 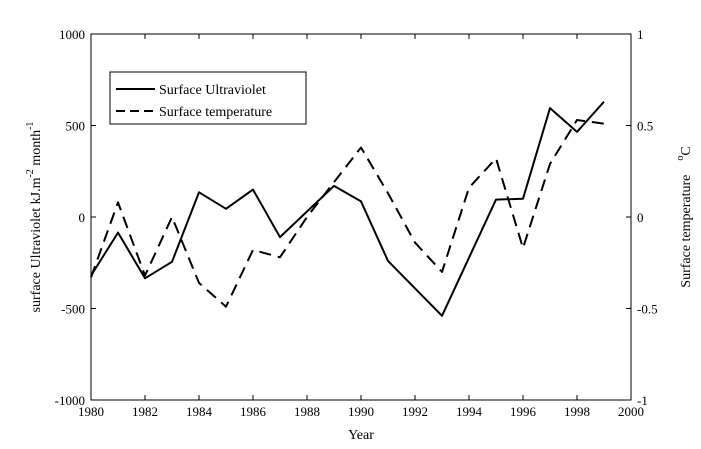 What do you see at coordinates (307, 411) in the screenshot?
I see `x-tick-label: 1988` at bounding box center [307, 411].